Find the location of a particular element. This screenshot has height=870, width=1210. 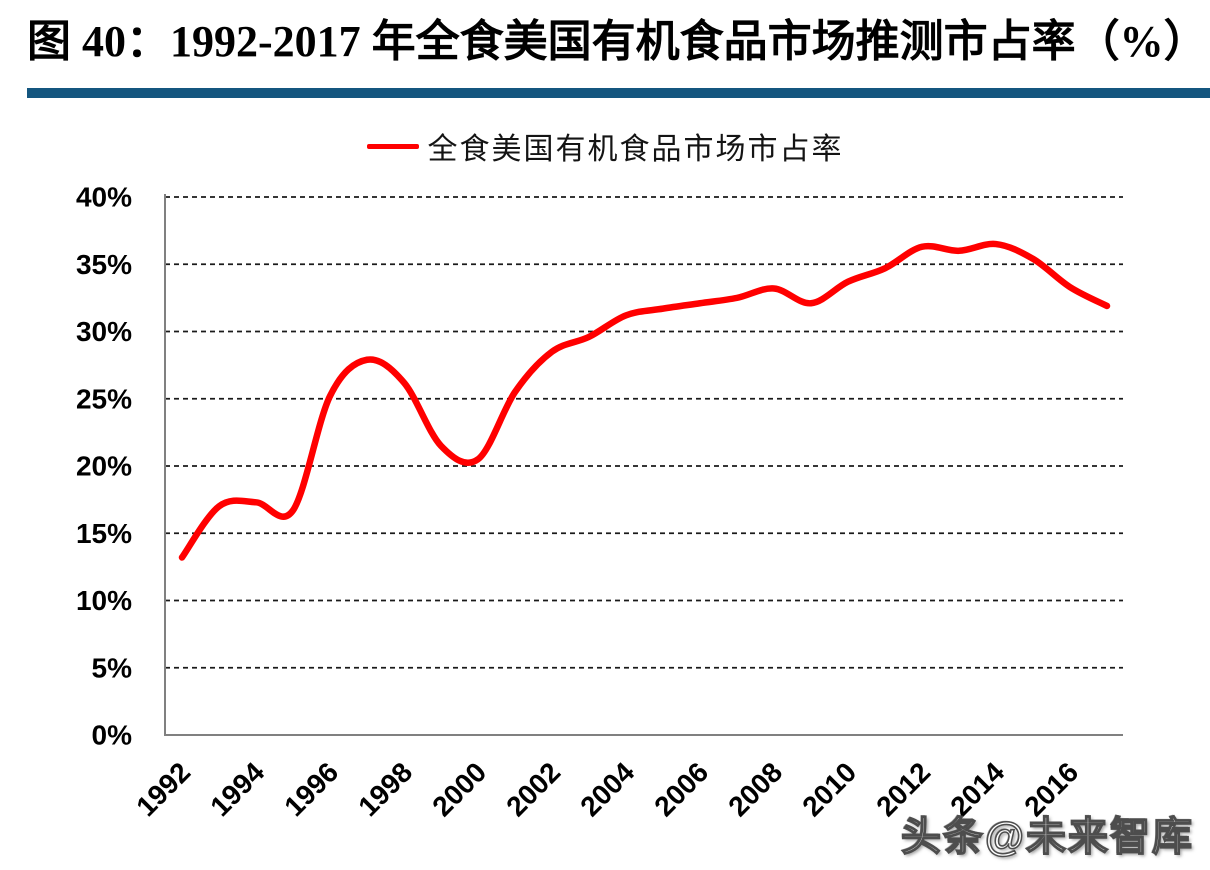

figure-title: 图 40：1992-2017 年全食美国有机食品市场推测市占率（%） is located at coordinates (617, 41).